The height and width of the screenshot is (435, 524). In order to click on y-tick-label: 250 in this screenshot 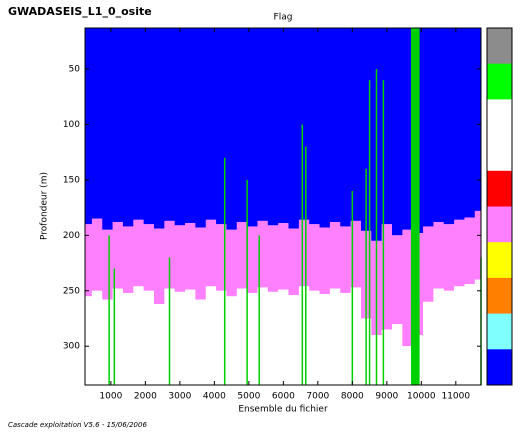, I will do `click(71, 291)`.